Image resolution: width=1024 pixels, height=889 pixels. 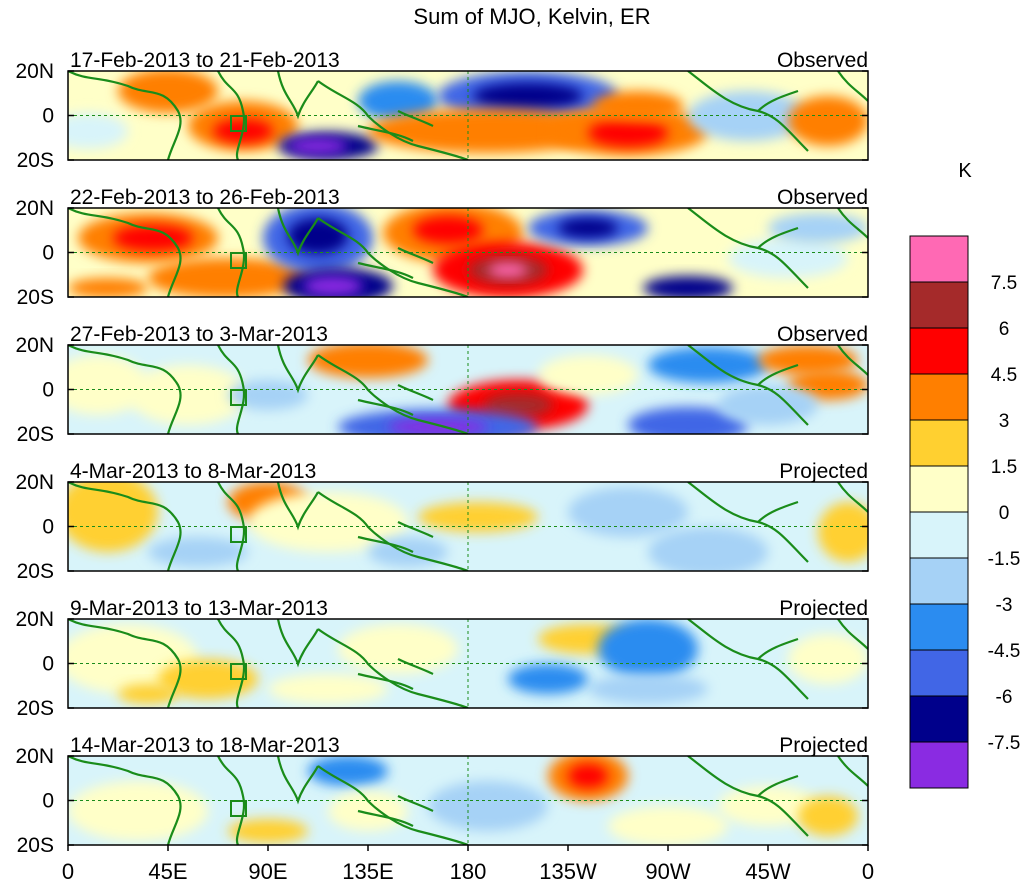 What do you see at coordinates (767, 871) in the screenshot?
I see `lon-label: 45W` at bounding box center [767, 871].